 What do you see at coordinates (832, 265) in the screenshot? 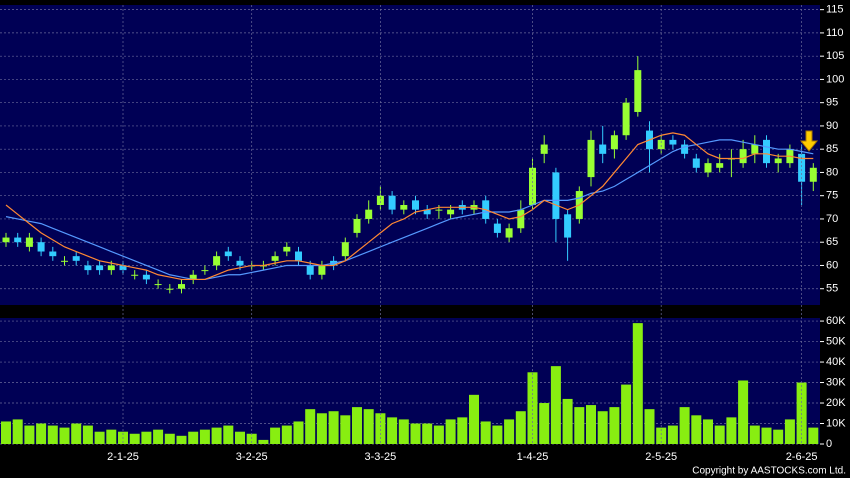
I see `y-tick-label: 60` at bounding box center [832, 265].